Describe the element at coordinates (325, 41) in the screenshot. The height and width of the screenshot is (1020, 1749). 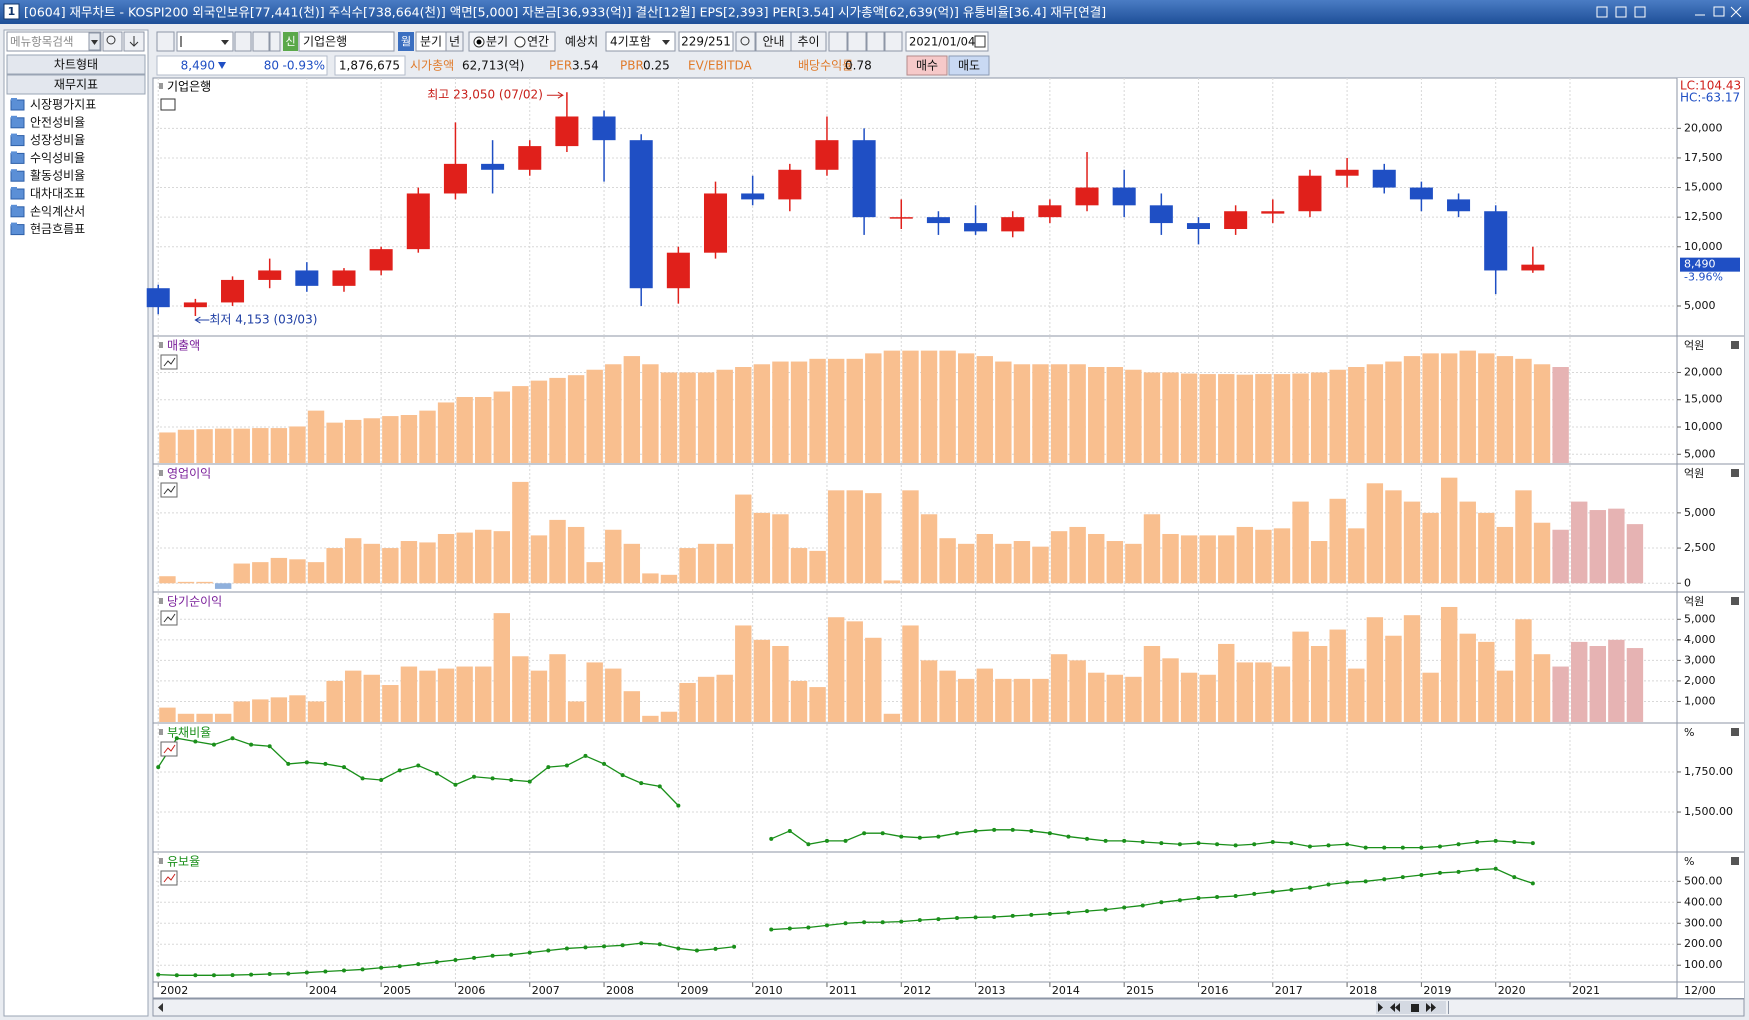
I see `stock-name: 기업은행` at that location.